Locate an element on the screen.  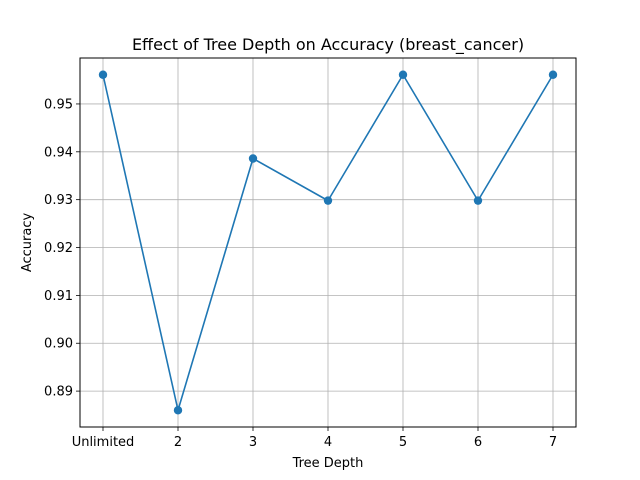
y-tick-label: 0.94 is located at coordinates (58, 152).